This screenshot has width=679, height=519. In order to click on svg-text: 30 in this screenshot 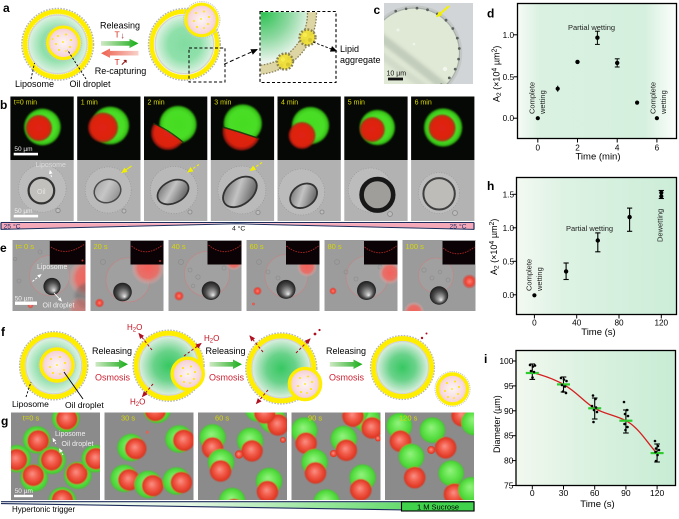, I will do `click(564, 493)`.